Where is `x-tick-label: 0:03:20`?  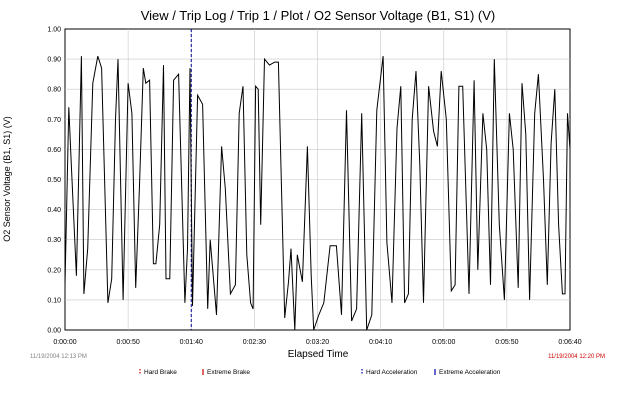 x-tick-label: 0:03:20 is located at coordinates (317, 342).